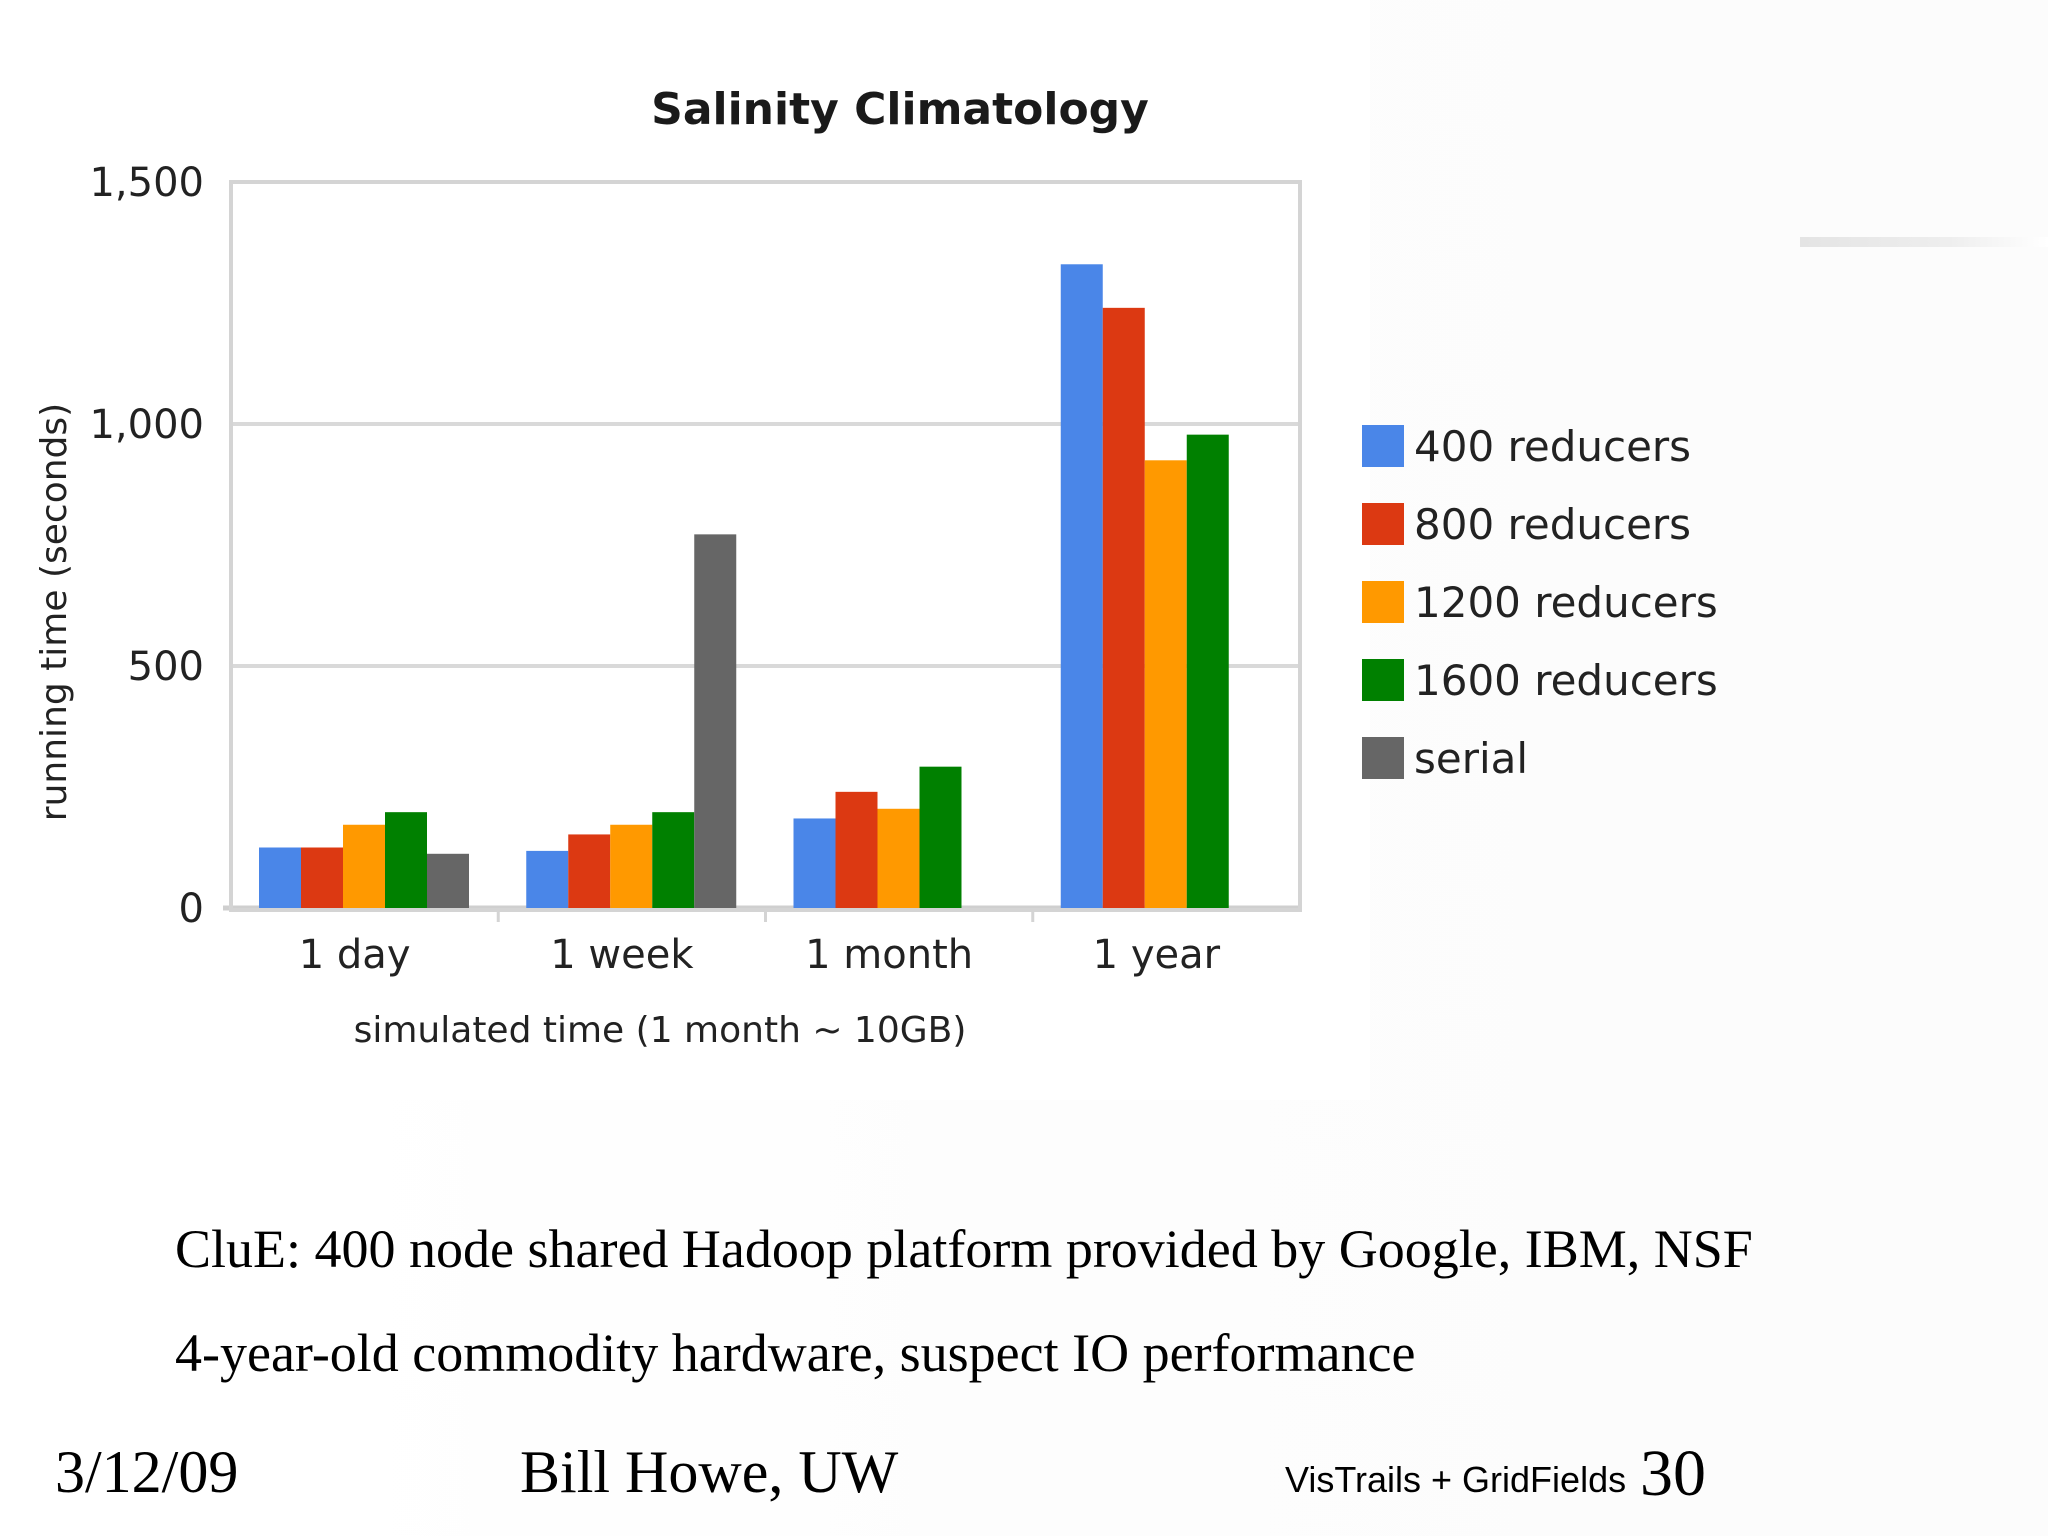 The image size is (2048, 1536). What do you see at coordinates (1566, 680) in the screenshot?
I see `legend-label: 1600 reducers` at bounding box center [1566, 680].